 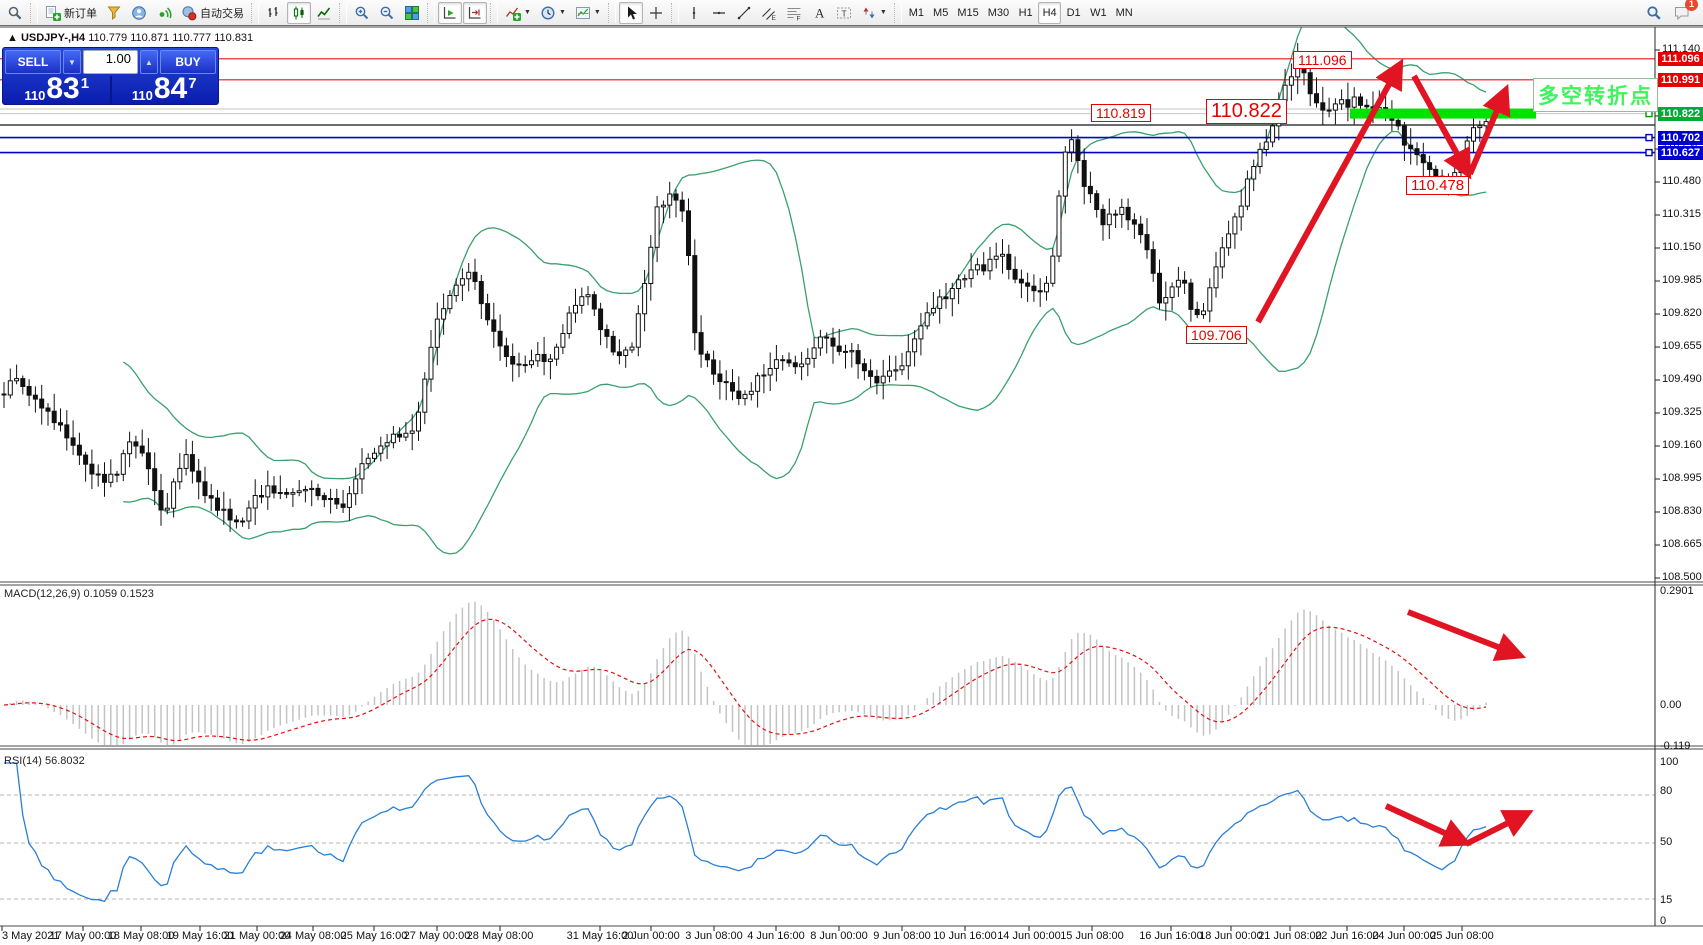 What do you see at coordinates (1682, 478) in the screenshot?
I see `price-axis-tick: 108.995` at bounding box center [1682, 478].